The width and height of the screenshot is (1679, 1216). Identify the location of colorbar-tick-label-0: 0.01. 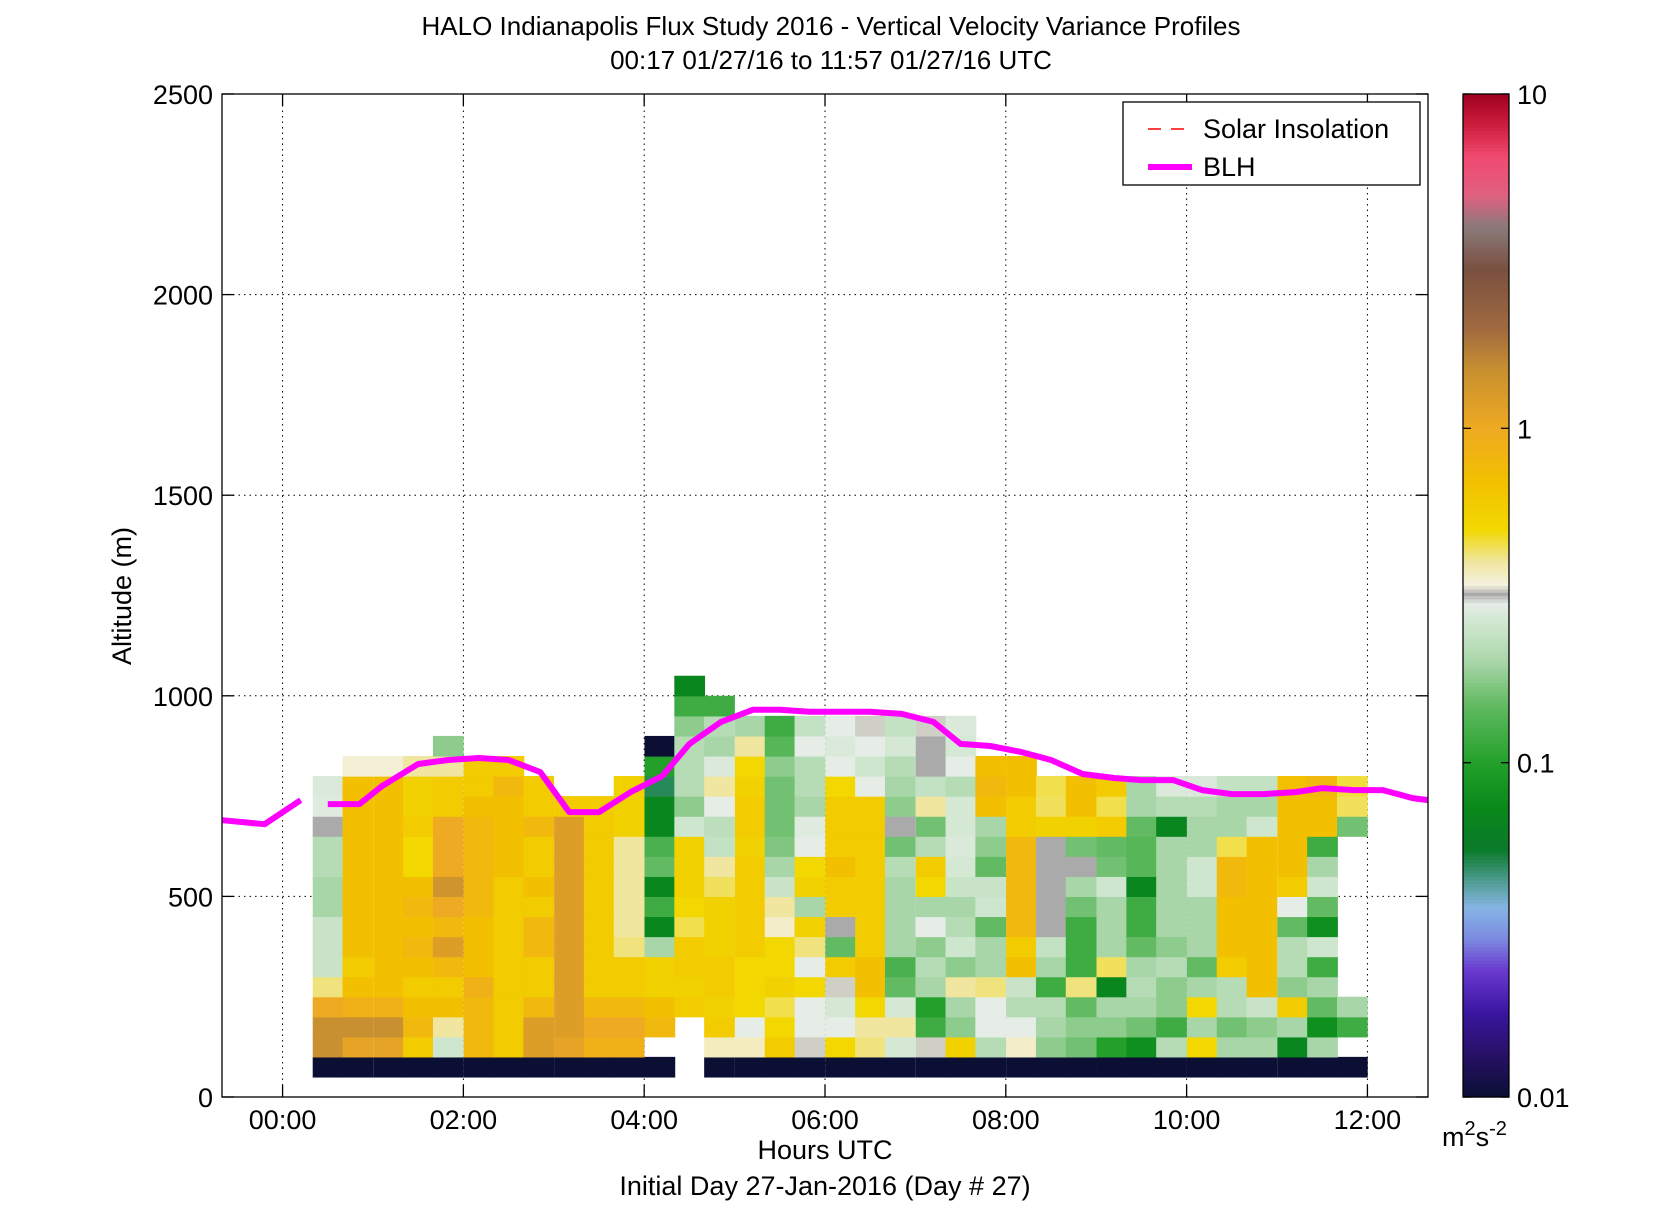
(1543, 1098).